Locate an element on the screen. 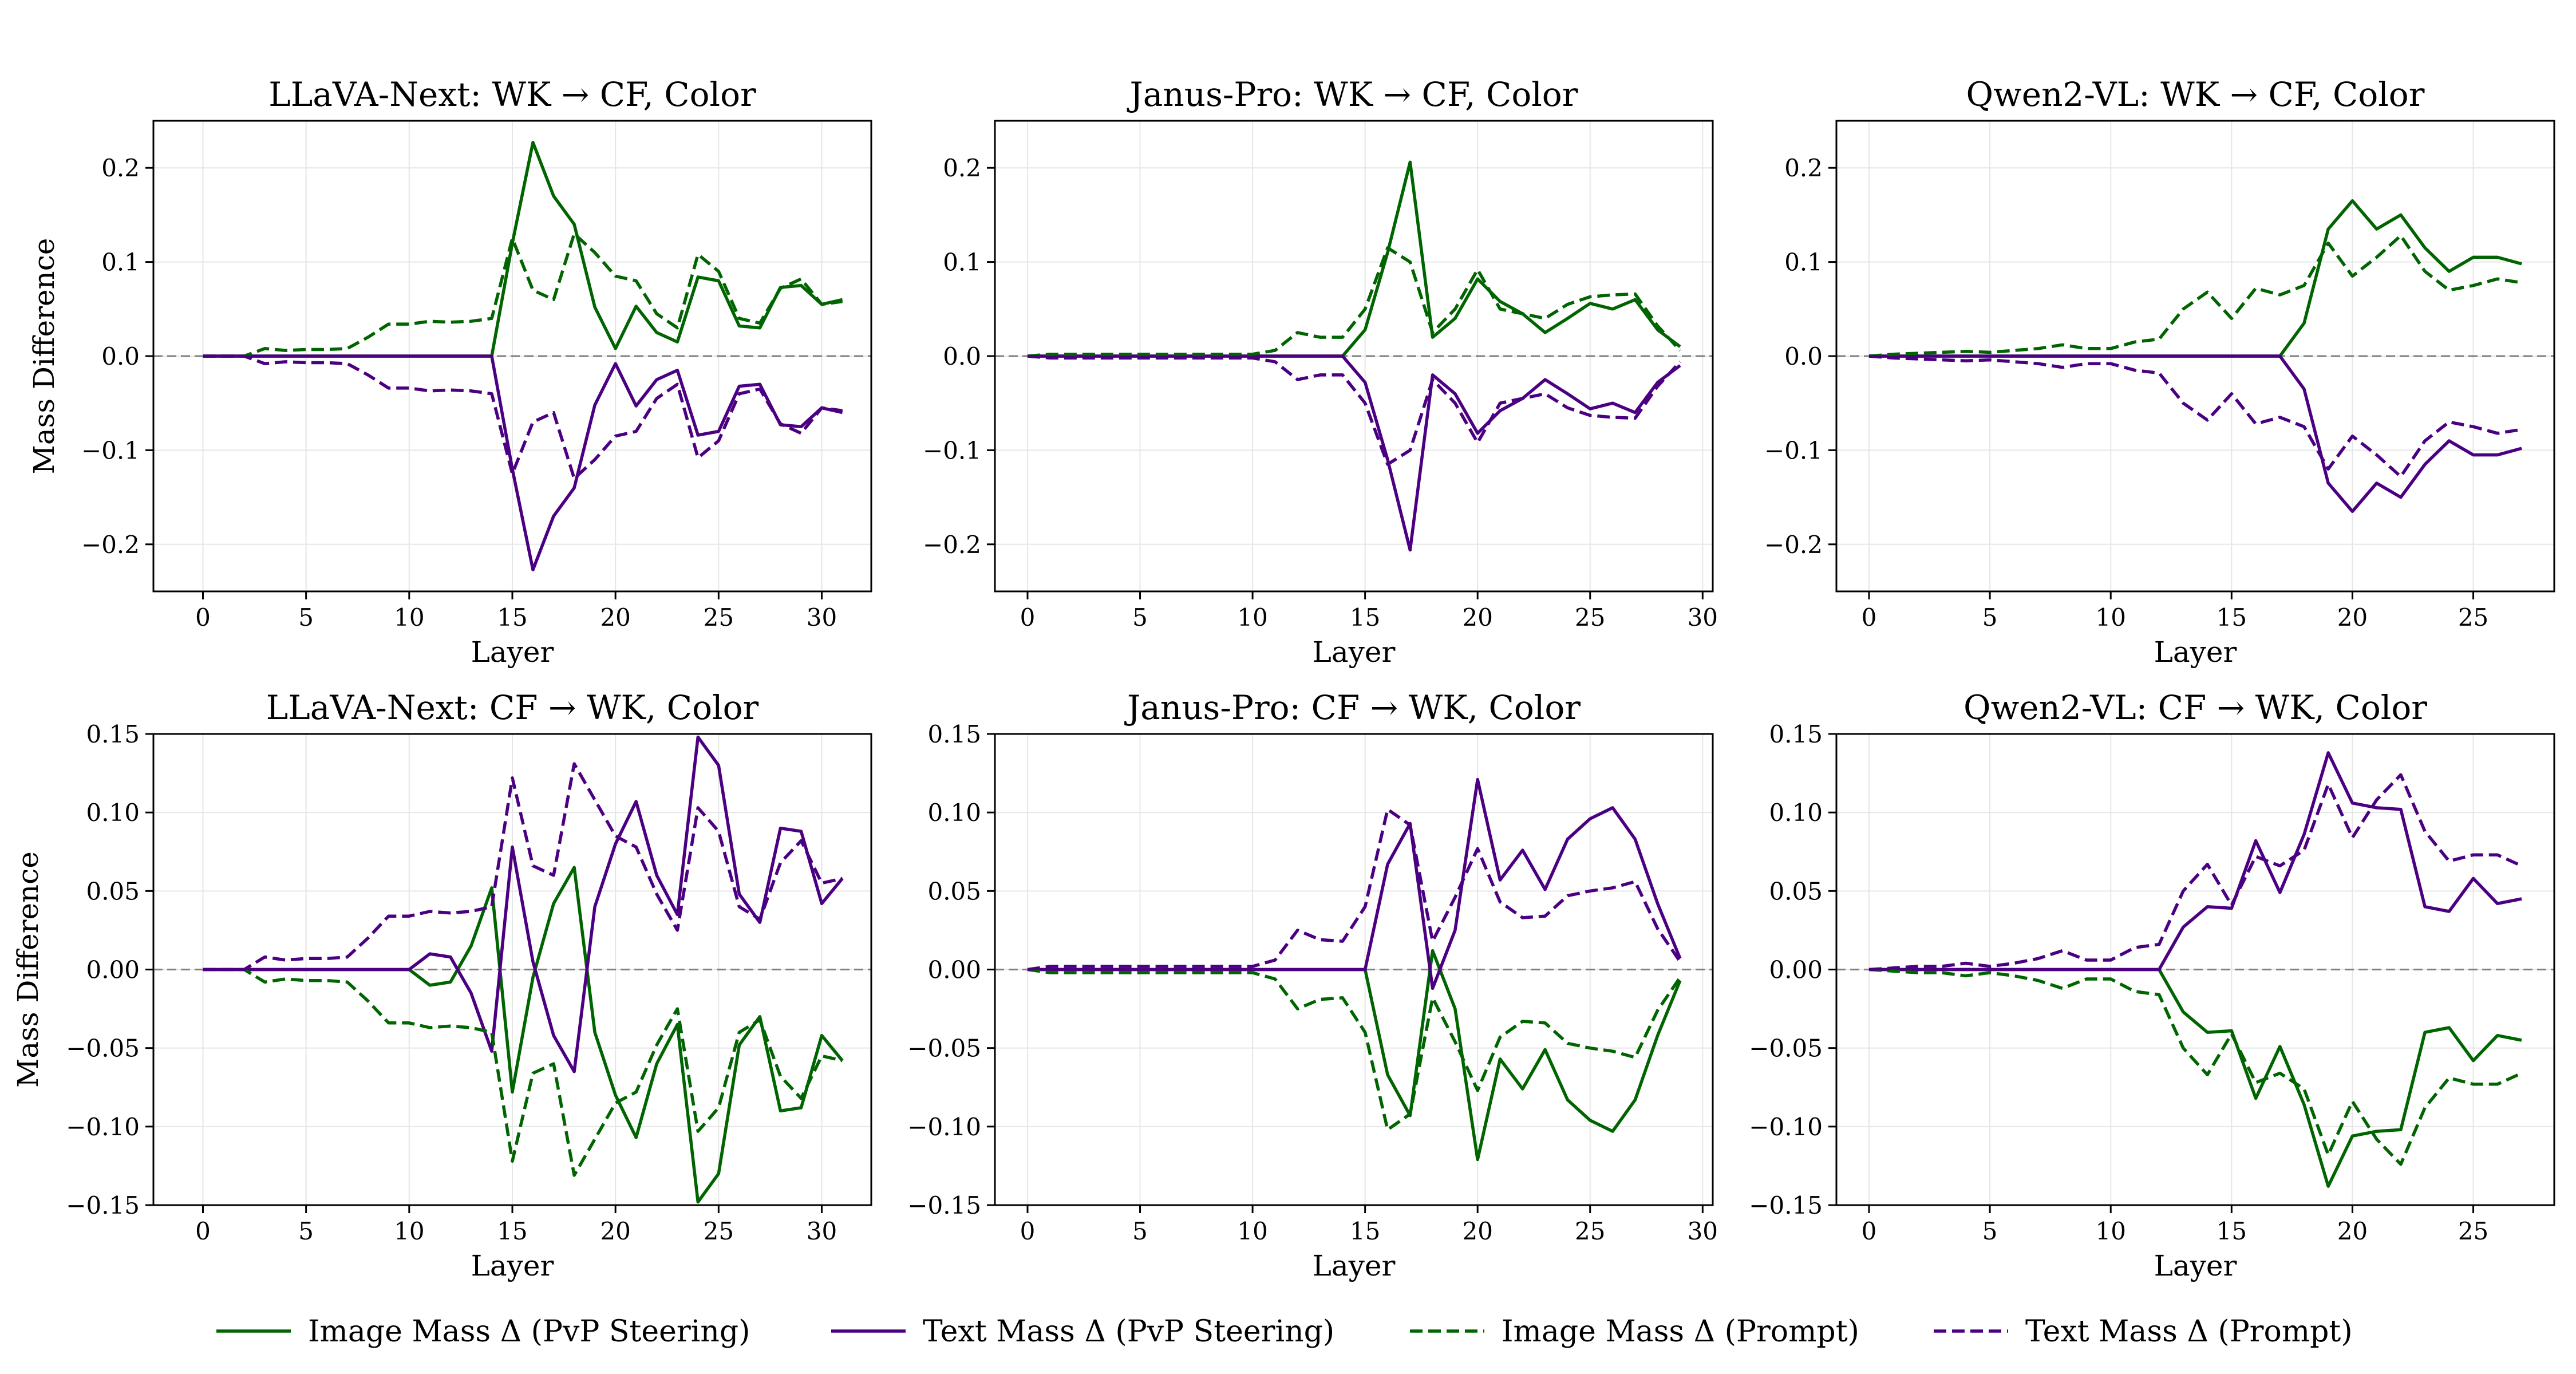 The height and width of the screenshot is (1374, 2576). chart-title: LLaVA-Next: WK → CF, Color is located at coordinates (512, 95).